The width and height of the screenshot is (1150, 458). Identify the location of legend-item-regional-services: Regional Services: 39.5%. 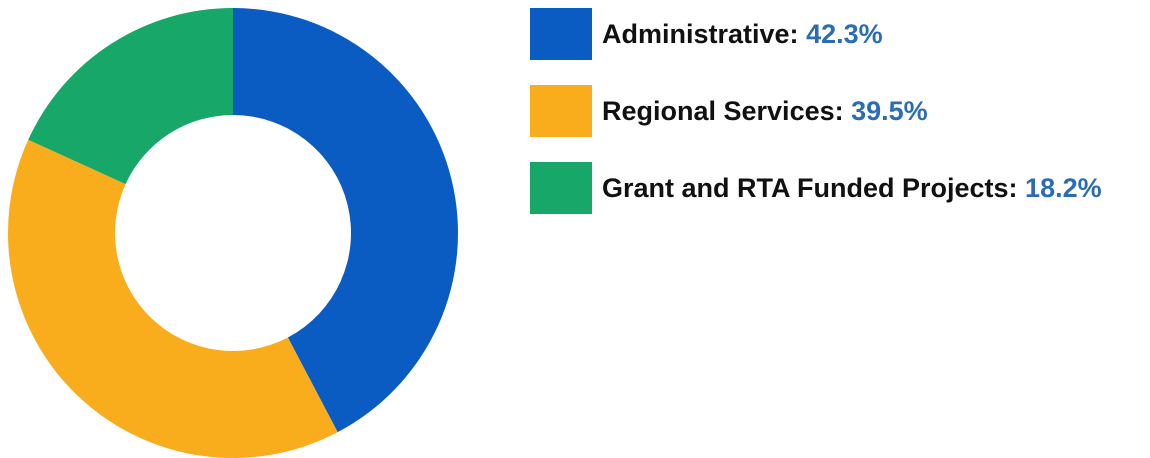
(816, 111).